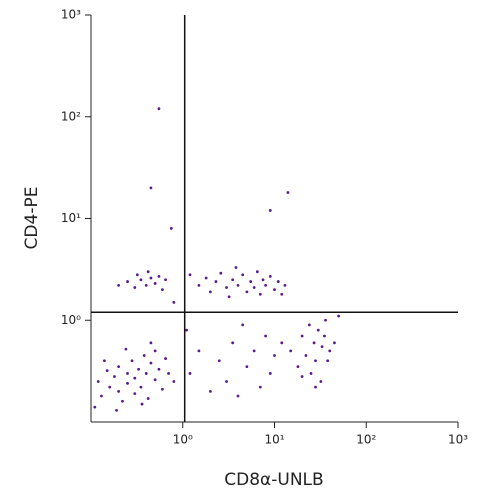 The image size is (477, 500). I want to click on x-tick-label: 10², so click(366, 440).